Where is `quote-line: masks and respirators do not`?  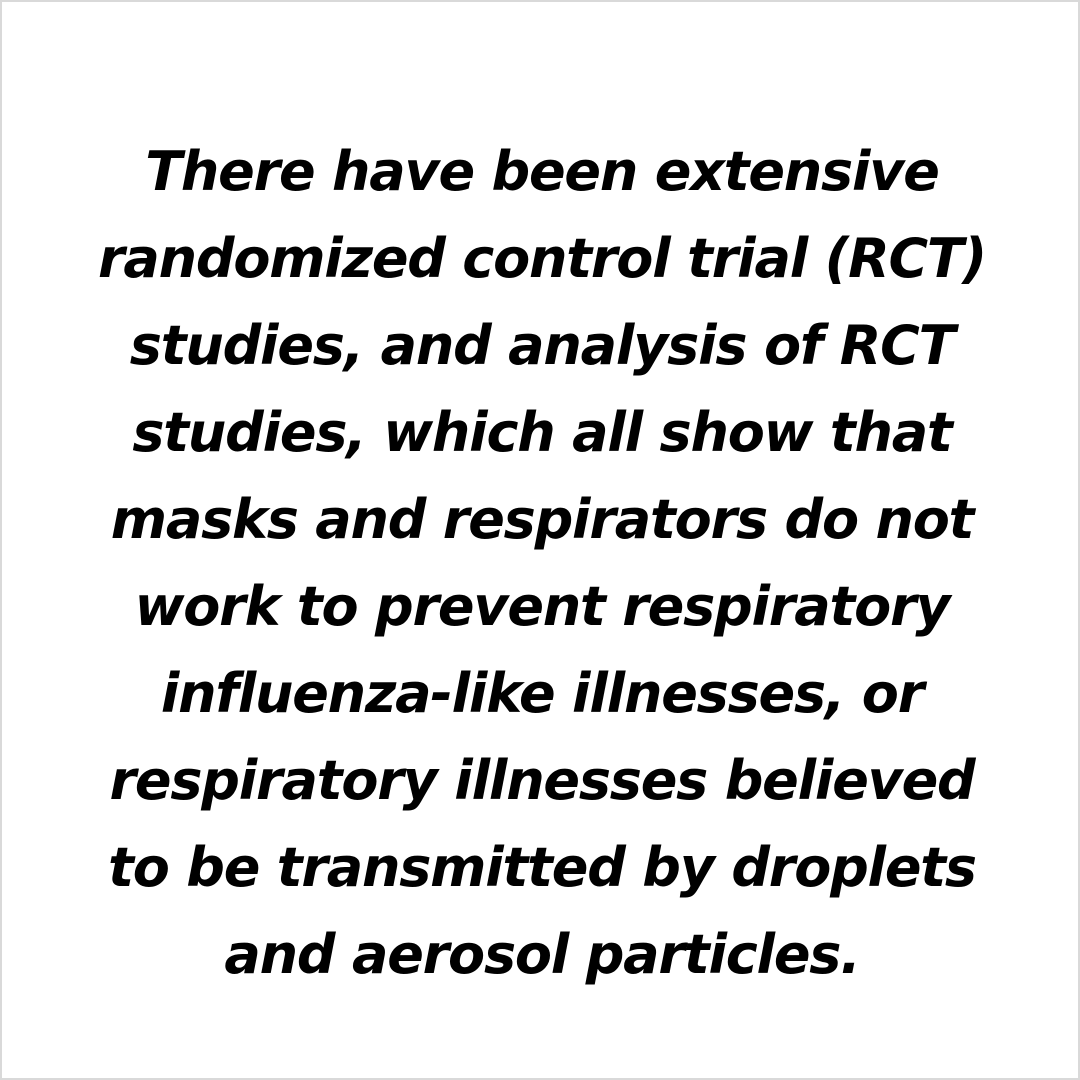 quote-line: masks and respirators do not is located at coordinates (542, 519).